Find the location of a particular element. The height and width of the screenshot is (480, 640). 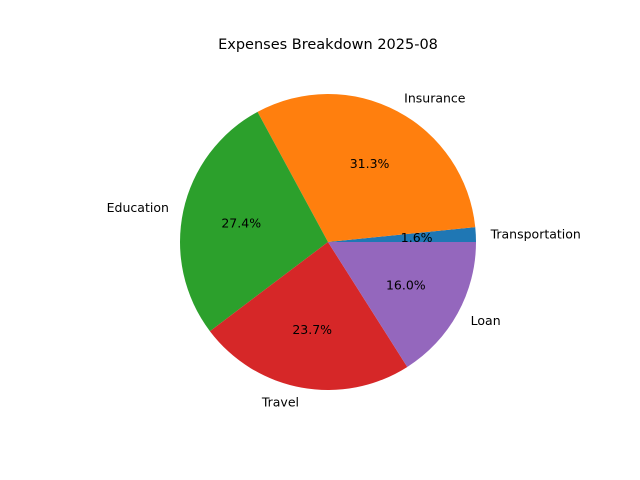

slice-label-travel: Travel is located at coordinates (280, 402).